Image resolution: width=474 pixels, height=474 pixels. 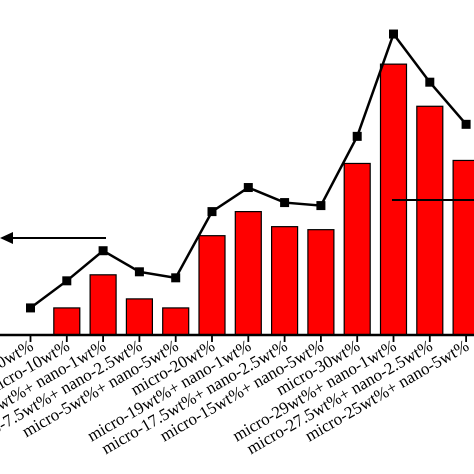 What do you see at coordinates (6, 238) in the screenshot?
I see `left-arrow-head` at bounding box center [6, 238].